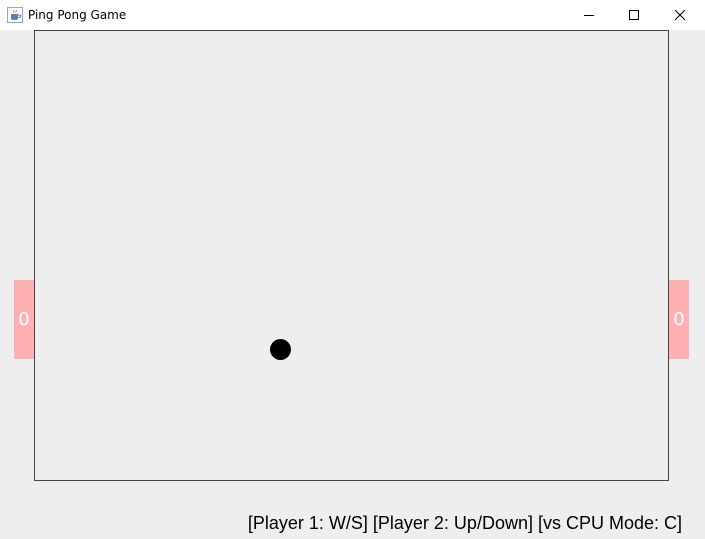  I want to click on minimize-button, so click(589, 15).